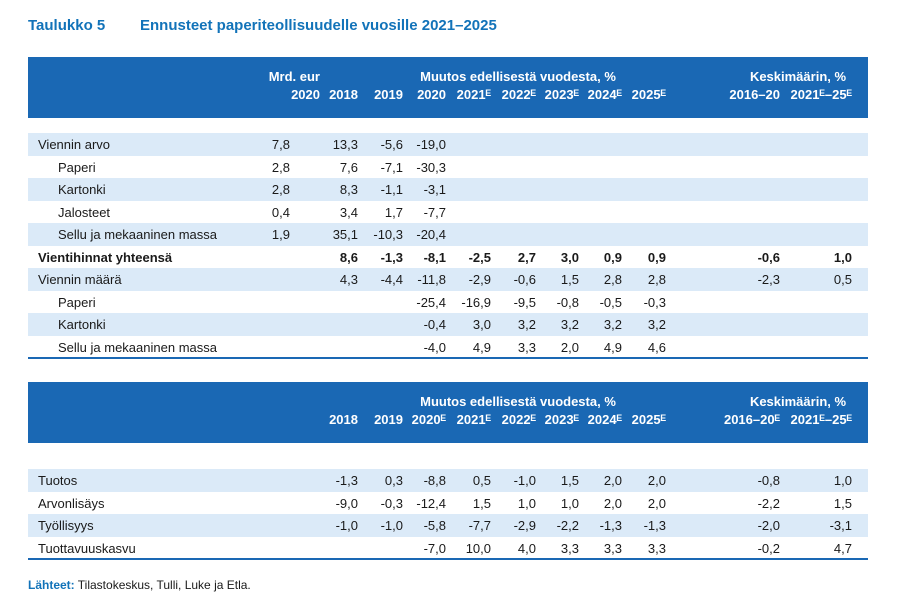  I want to click on year-header: 2021ᴱ, so click(473, 419).